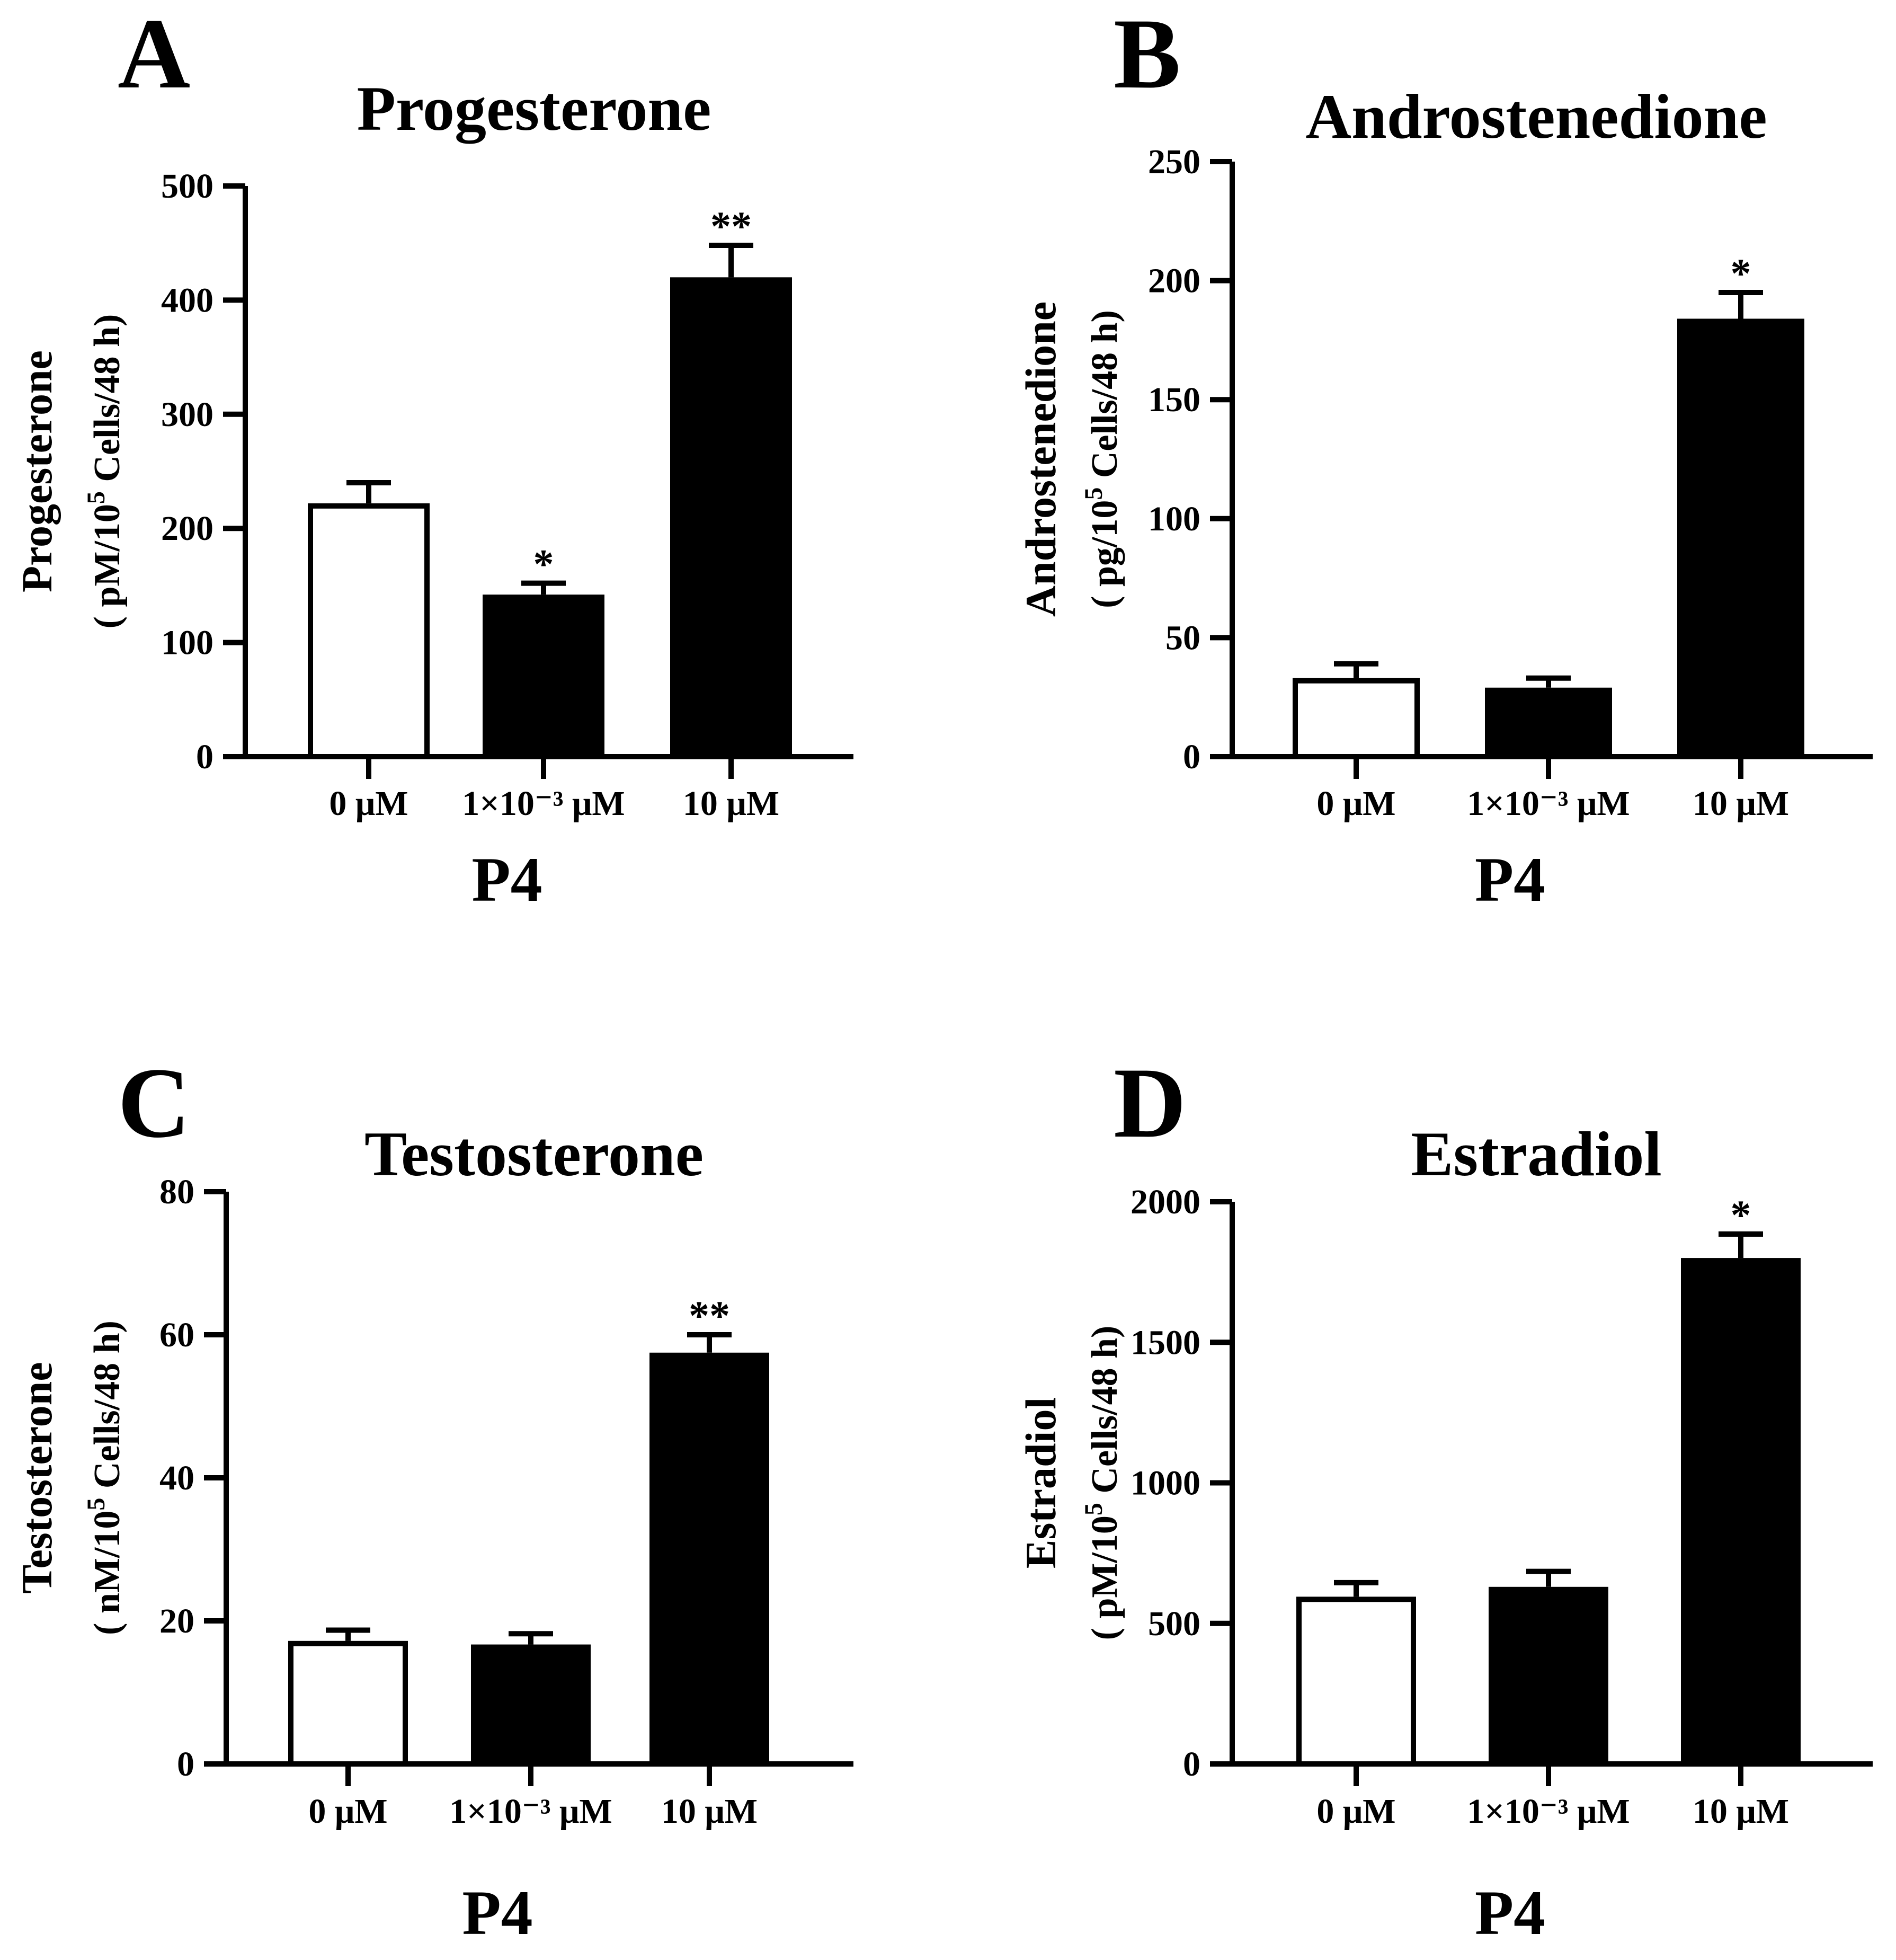 This screenshot has width=1896, height=1960. I want to click on y-tick-label: 50, so click(1182, 637).